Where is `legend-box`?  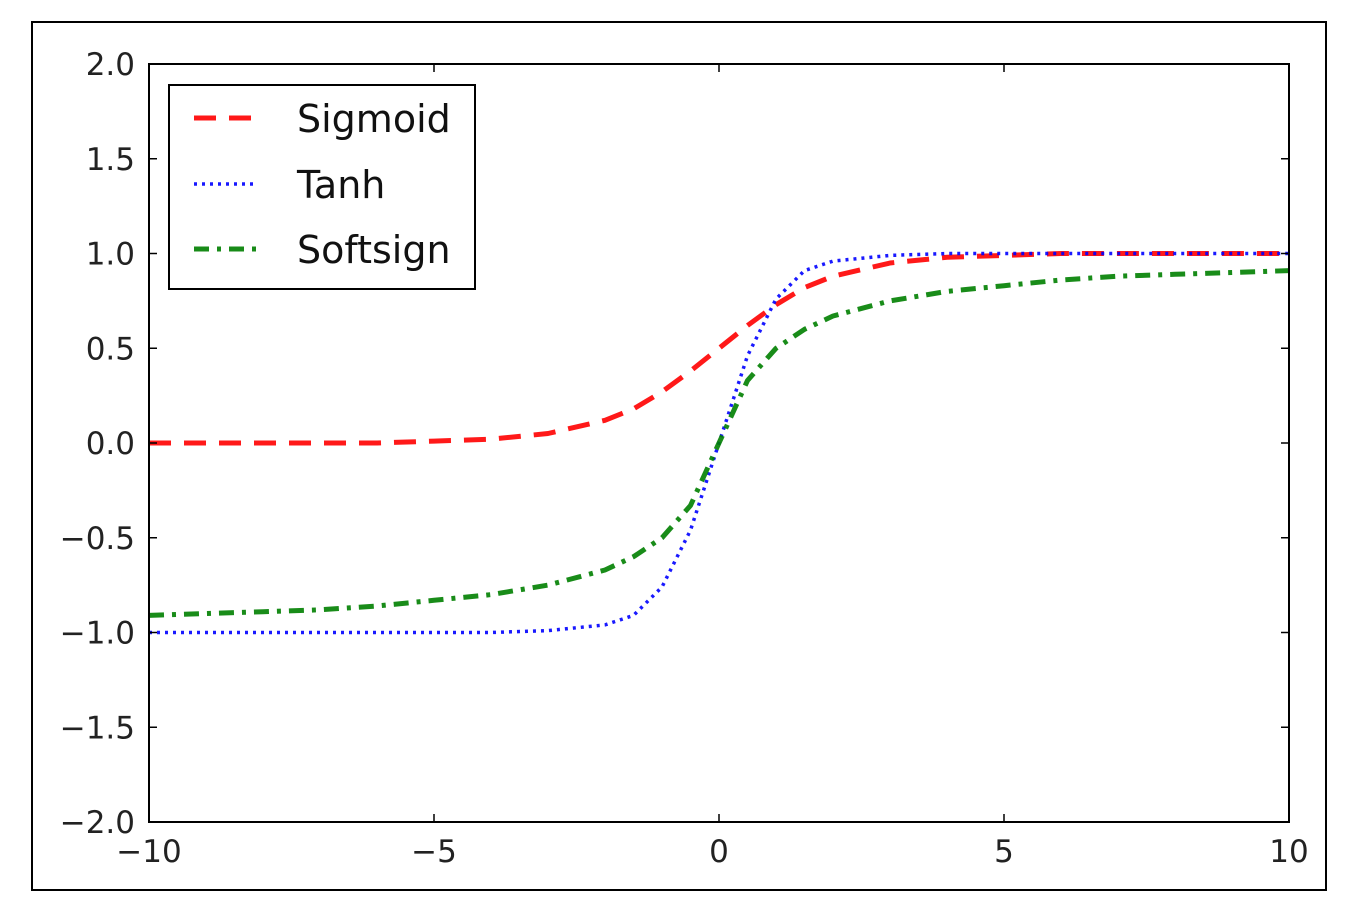
legend-box is located at coordinates (322, 187).